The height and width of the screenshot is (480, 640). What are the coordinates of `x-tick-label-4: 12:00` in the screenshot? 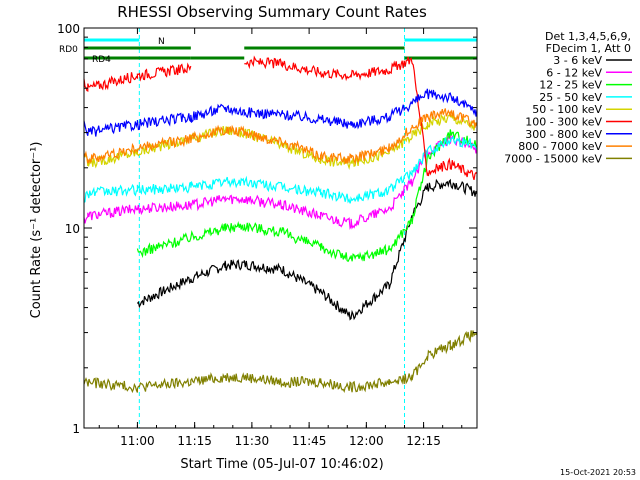 It's located at (366, 441).